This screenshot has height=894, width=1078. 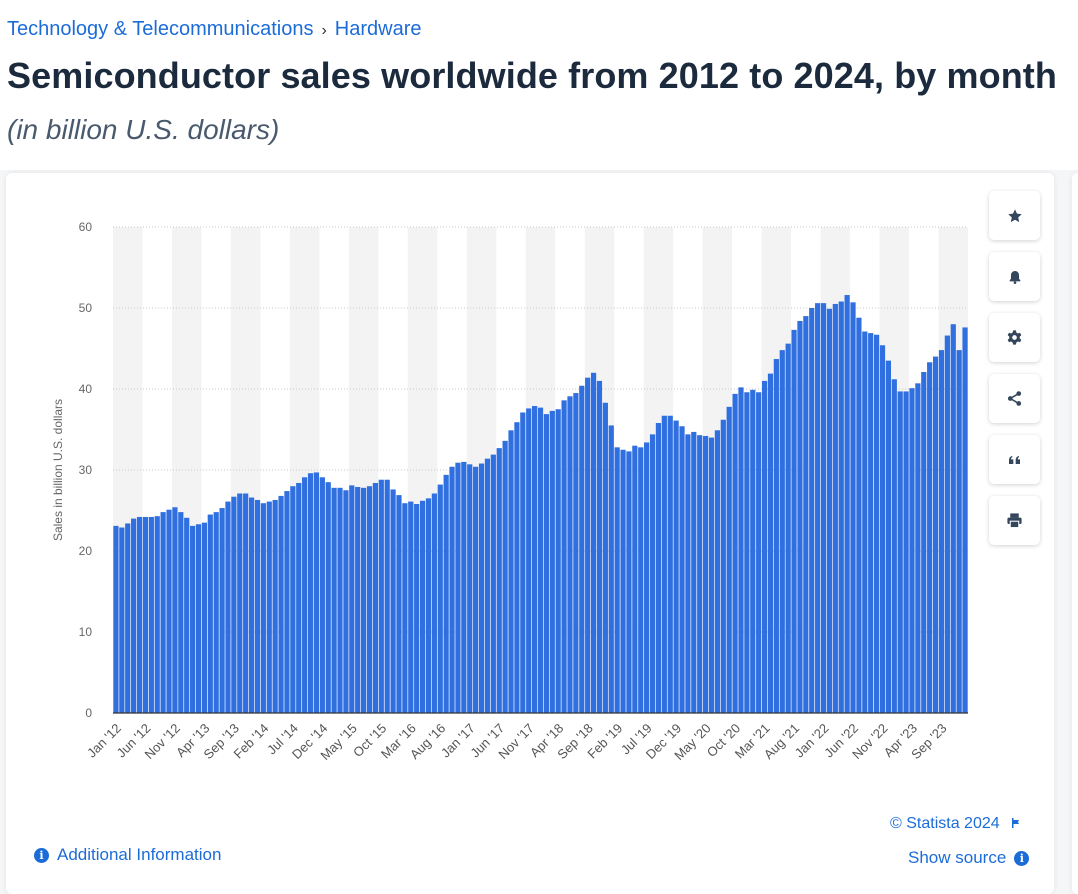 I want to click on settings-button, so click(x=1014, y=337).